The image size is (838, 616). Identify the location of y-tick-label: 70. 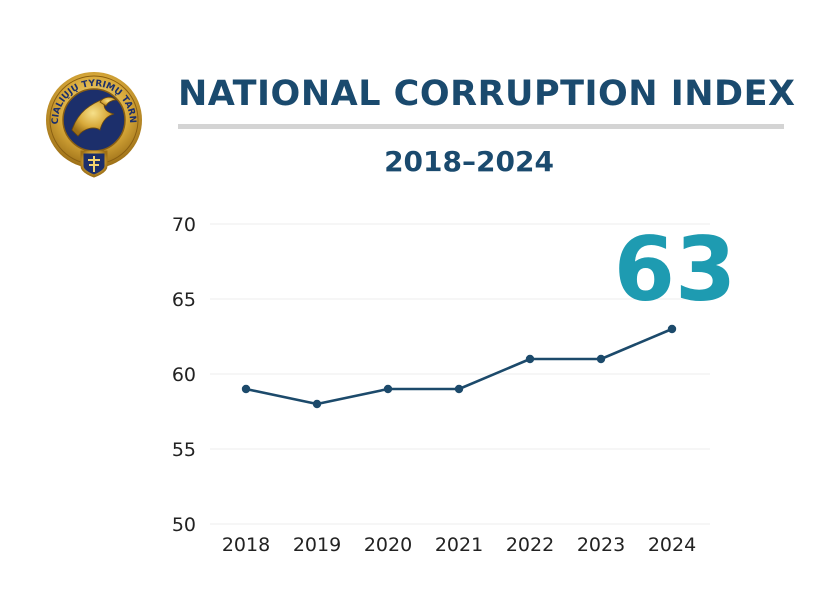
(184, 225).